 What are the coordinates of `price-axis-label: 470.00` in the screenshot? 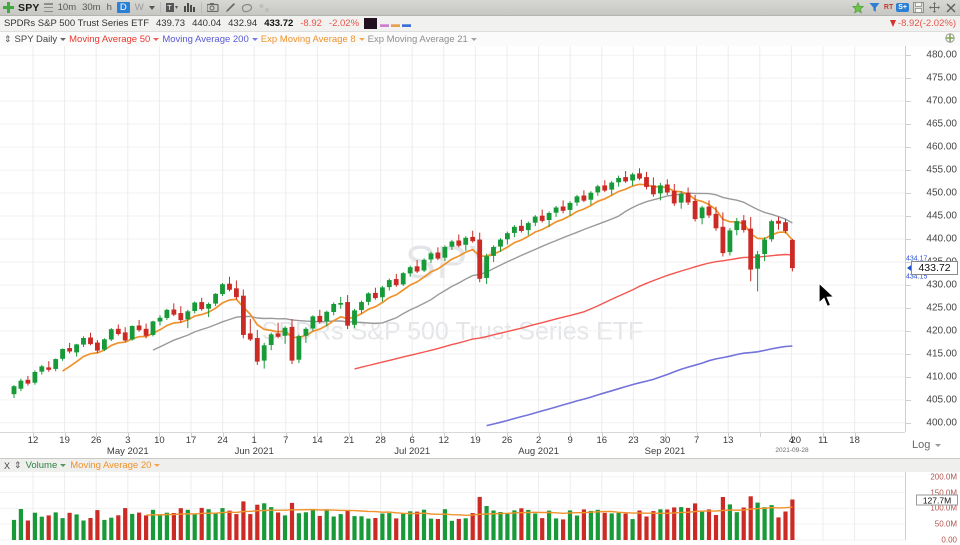 It's located at (941, 101).